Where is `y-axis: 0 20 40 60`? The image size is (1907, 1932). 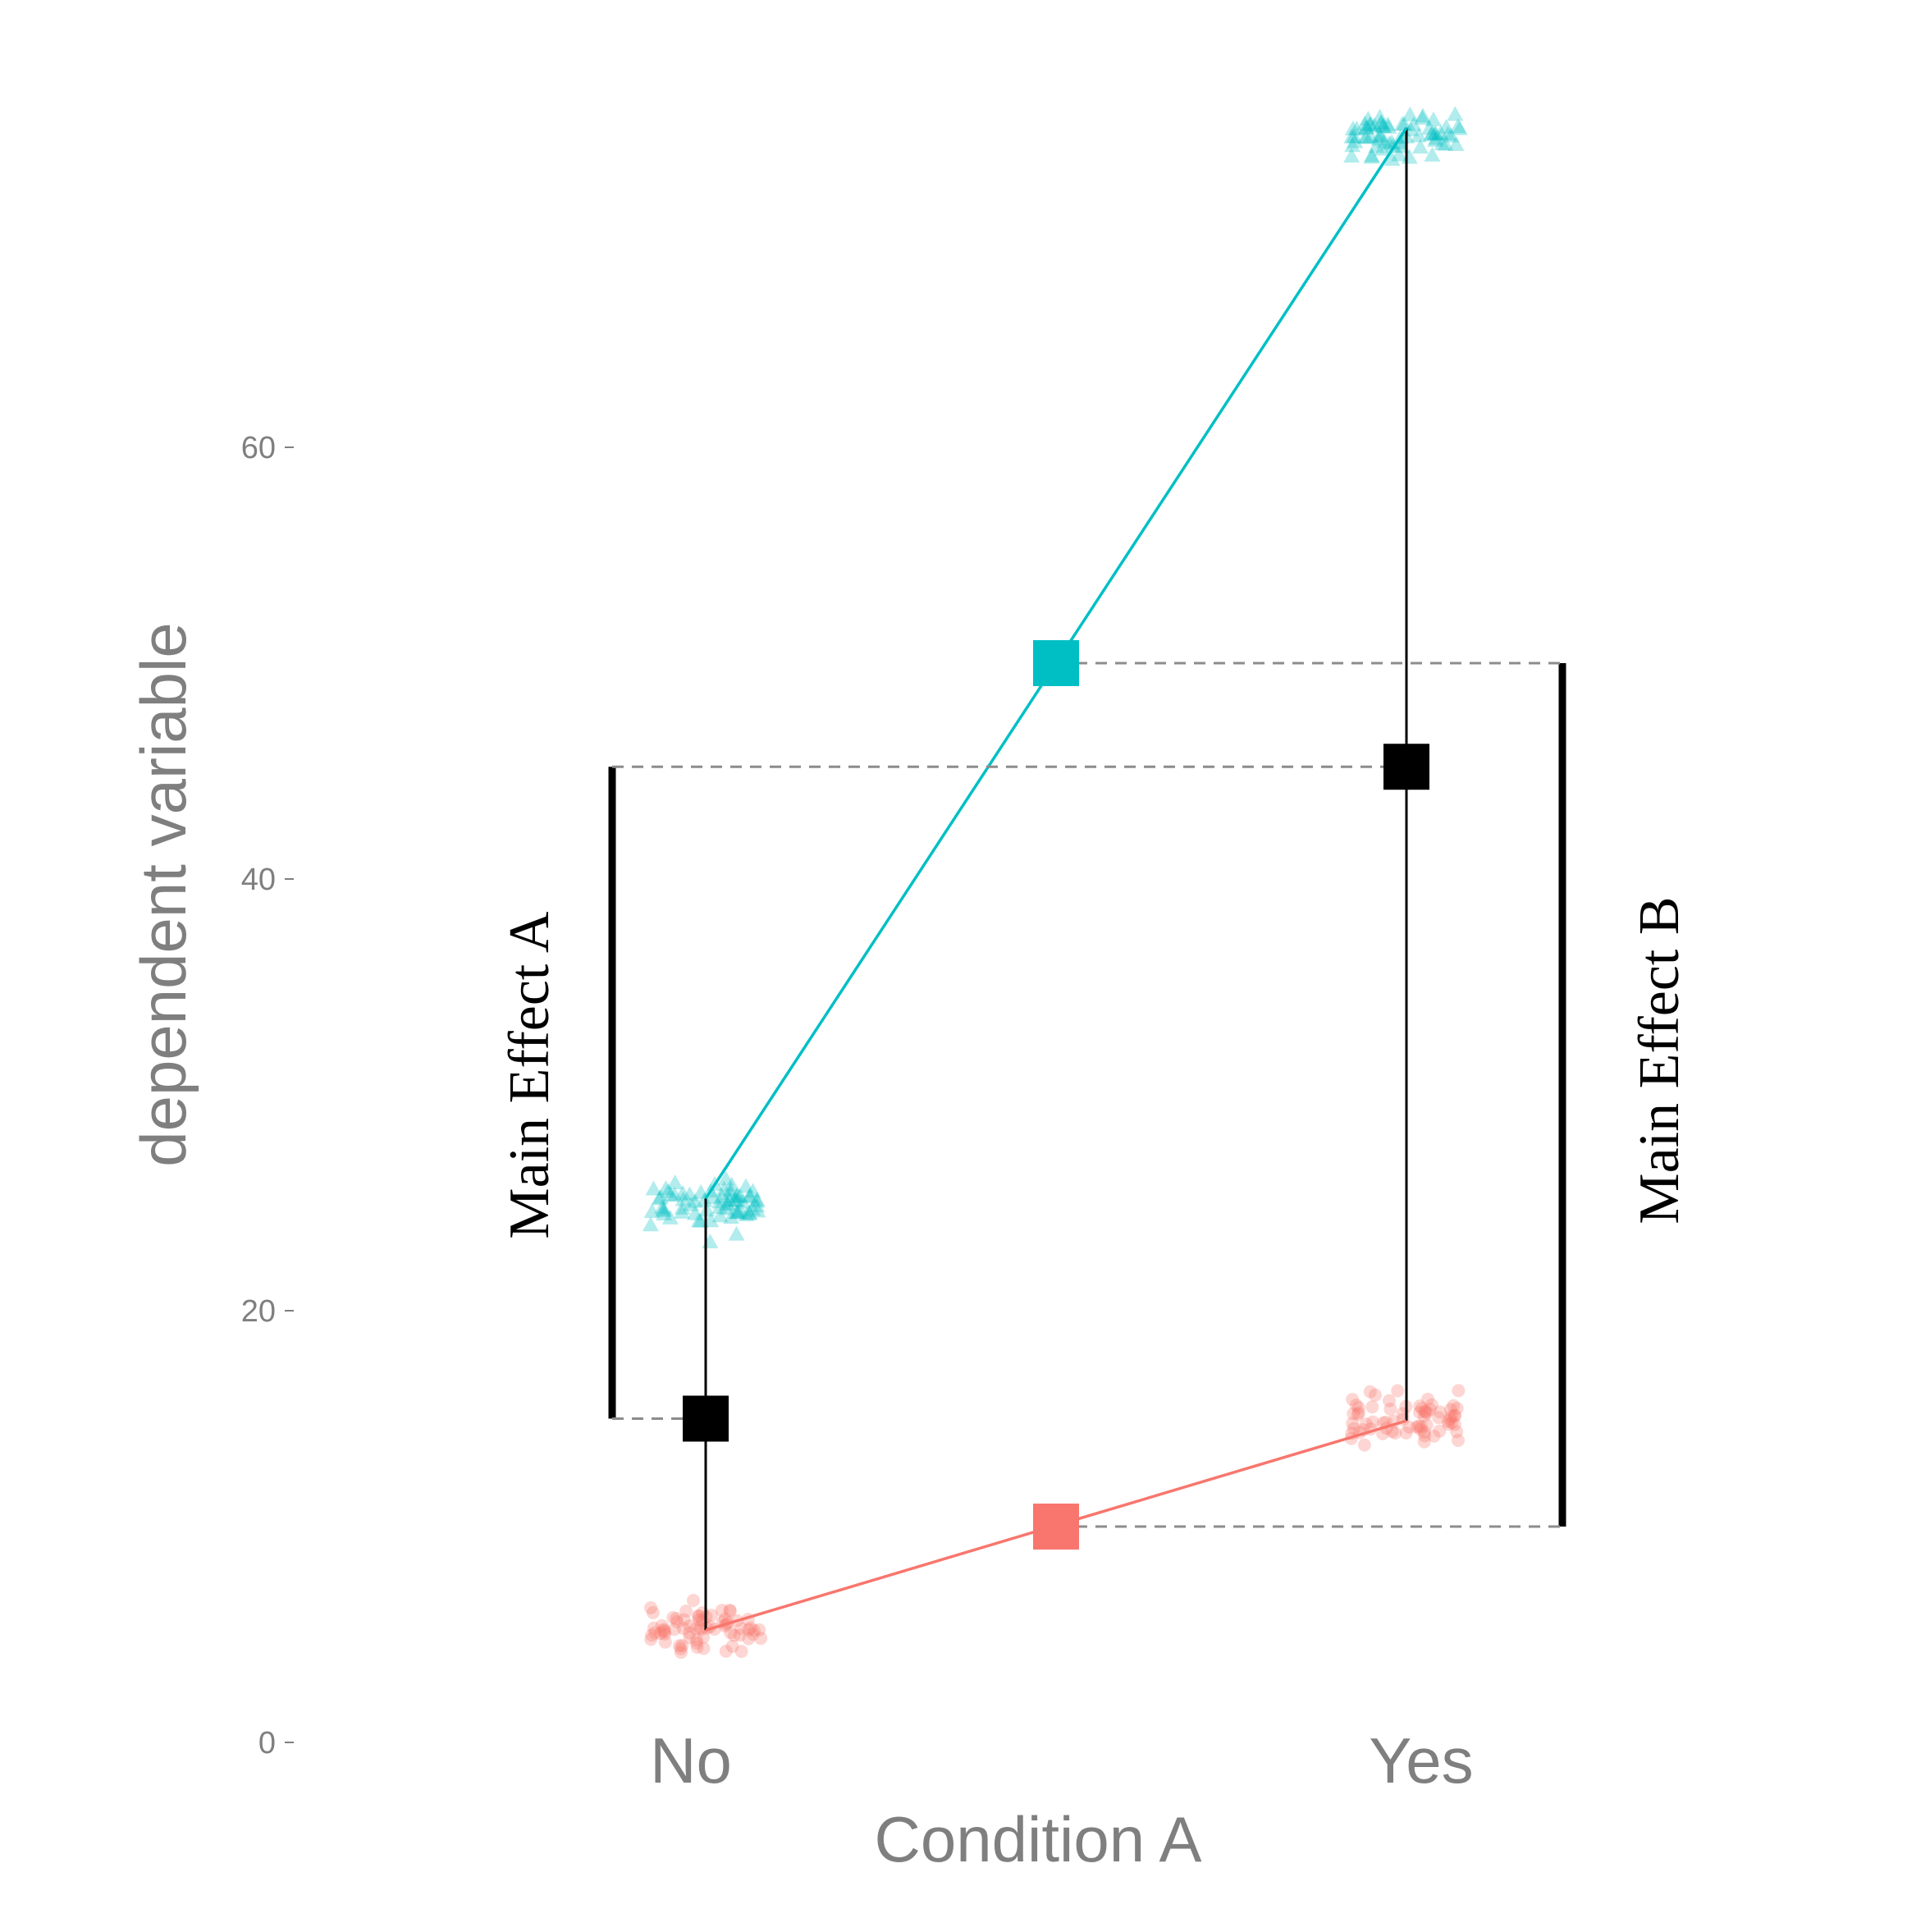
y-axis: 0 20 40 60 is located at coordinates (267, 1095).